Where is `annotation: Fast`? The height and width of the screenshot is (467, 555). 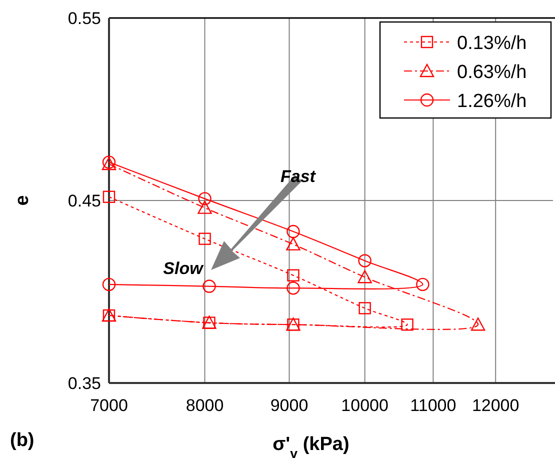 annotation: Fast is located at coordinates (298, 176).